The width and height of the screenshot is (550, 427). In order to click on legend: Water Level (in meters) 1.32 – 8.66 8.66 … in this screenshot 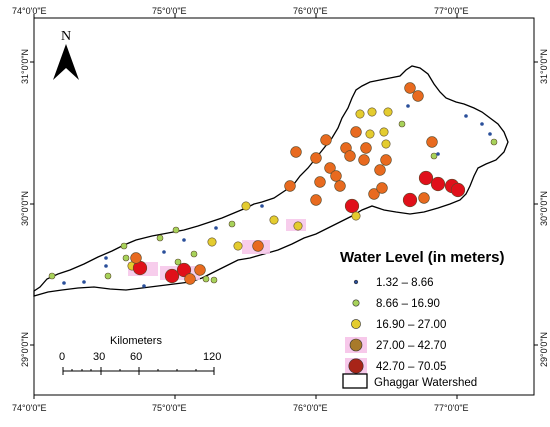, I will do `click(434, 316)`.